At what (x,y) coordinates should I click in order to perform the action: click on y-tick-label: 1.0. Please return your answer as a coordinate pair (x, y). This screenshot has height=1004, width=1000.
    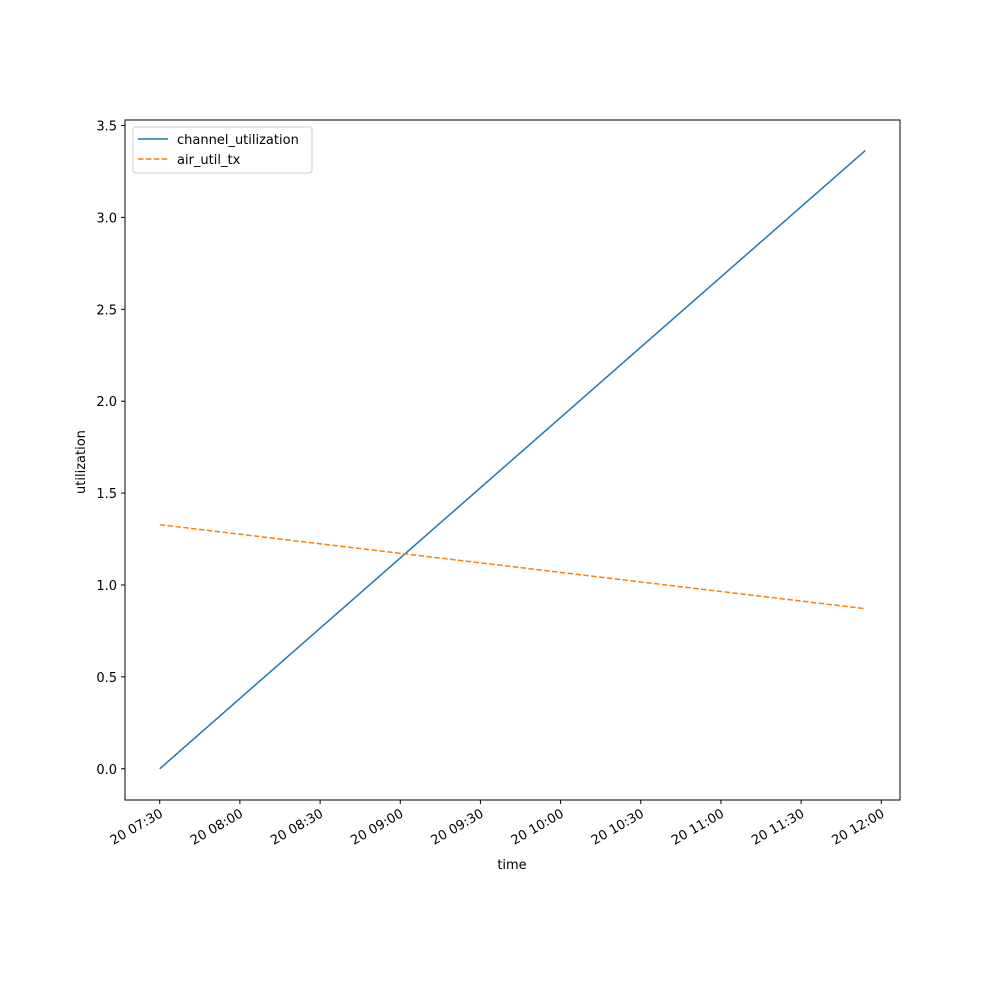
    Looking at the image, I should click on (106, 586).